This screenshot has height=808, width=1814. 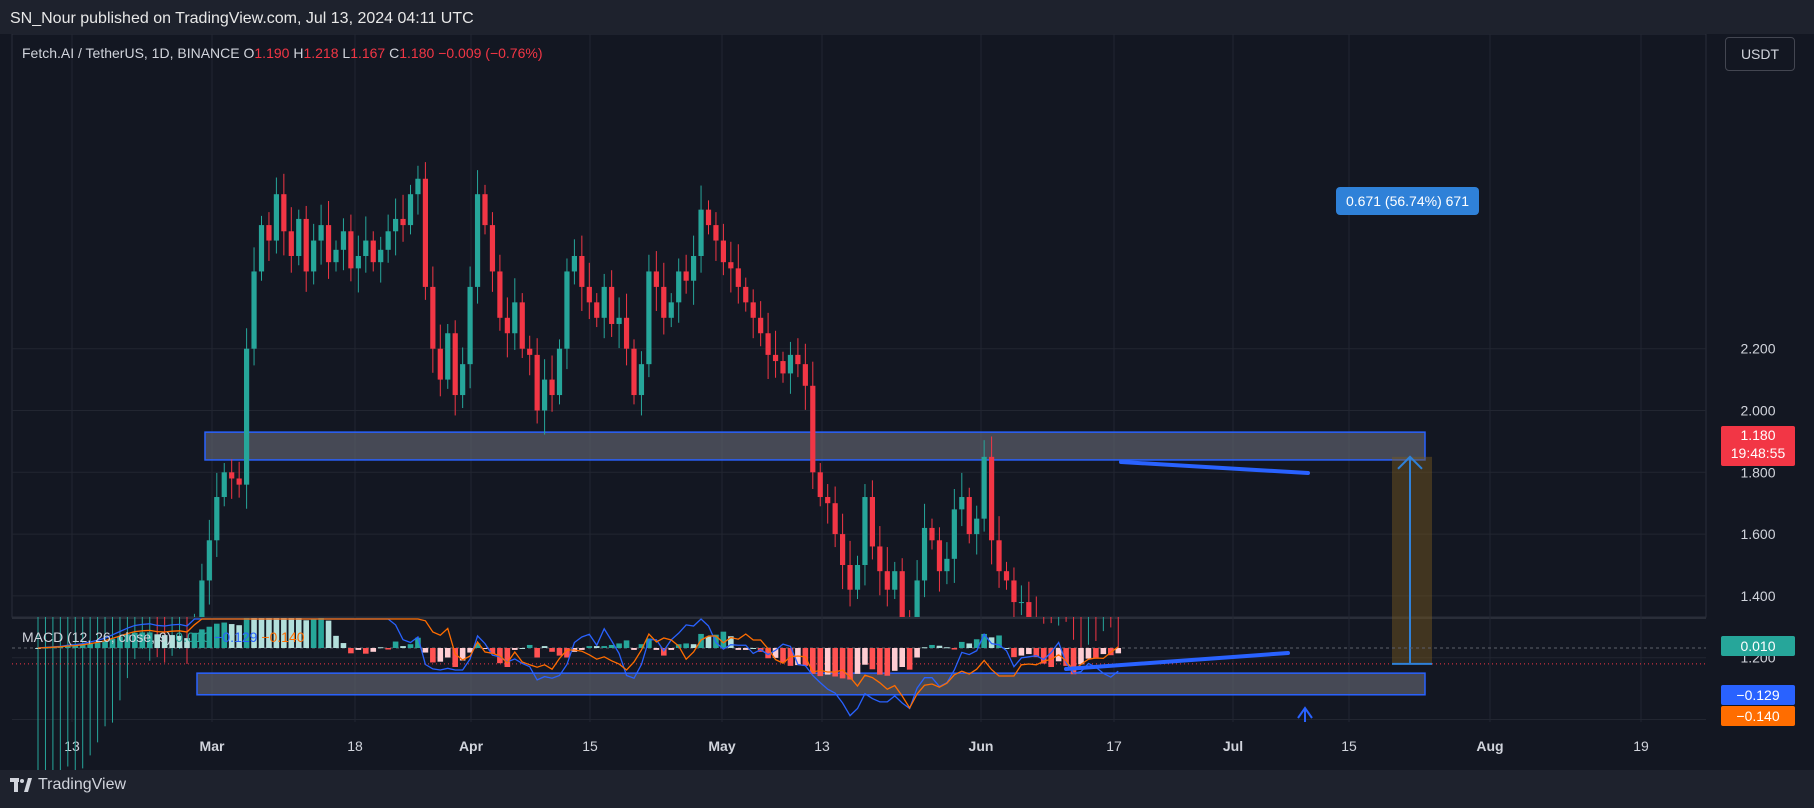 I want to click on high-value: 1.218, so click(x=321, y=53).